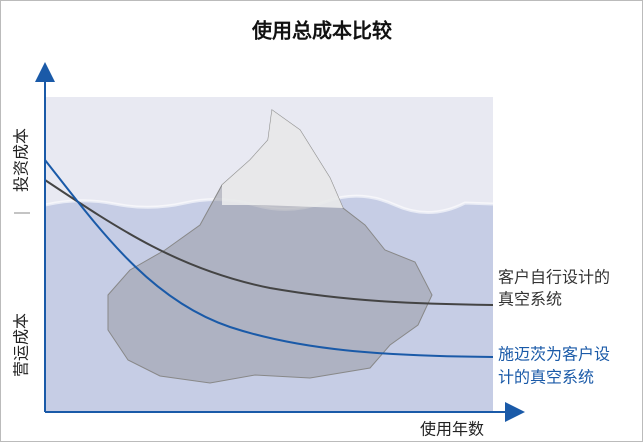 This screenshot has height=442, width=643. I want to click on curve-label: 计的真空系统, so click(546, 377).